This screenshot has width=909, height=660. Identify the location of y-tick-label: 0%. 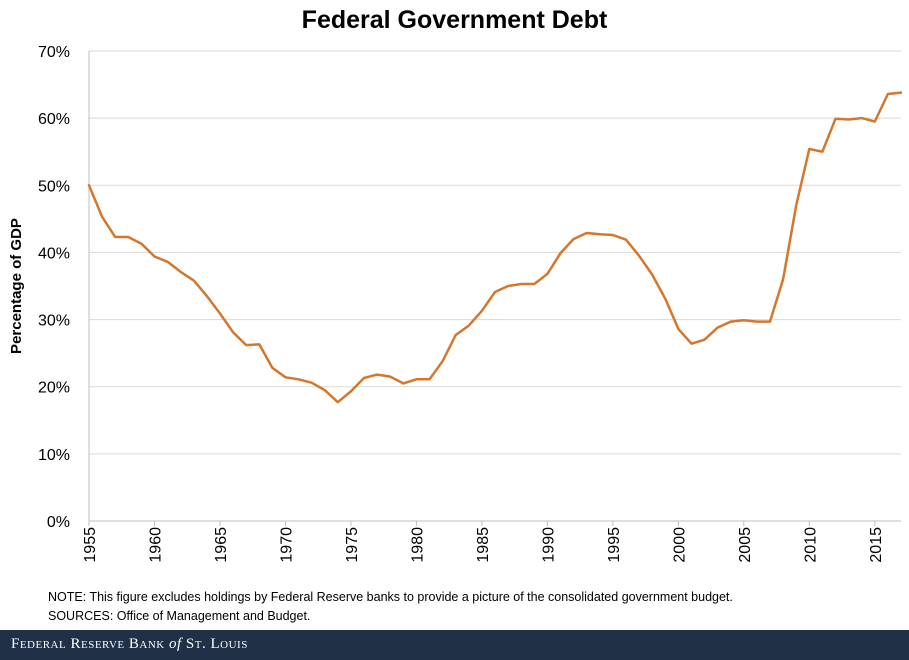
(58, 522).